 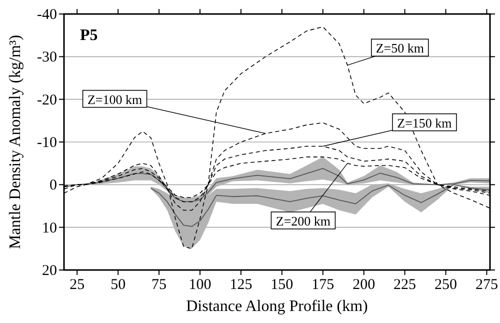 I want to click on y-tick-label: 20, so click(x=49, y=271).